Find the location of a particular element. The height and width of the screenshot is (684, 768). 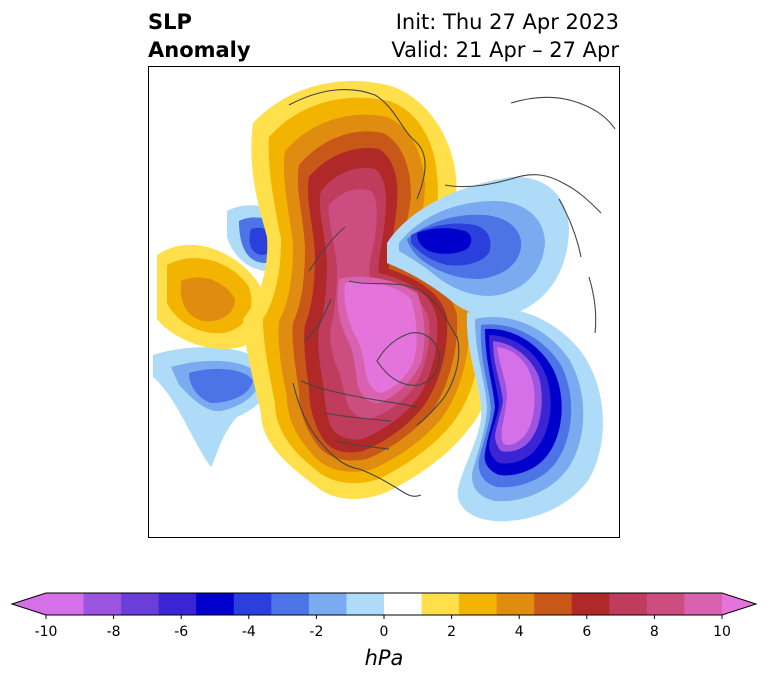

colorbar-tick-label: -6 is located at coordinates (181, 632).